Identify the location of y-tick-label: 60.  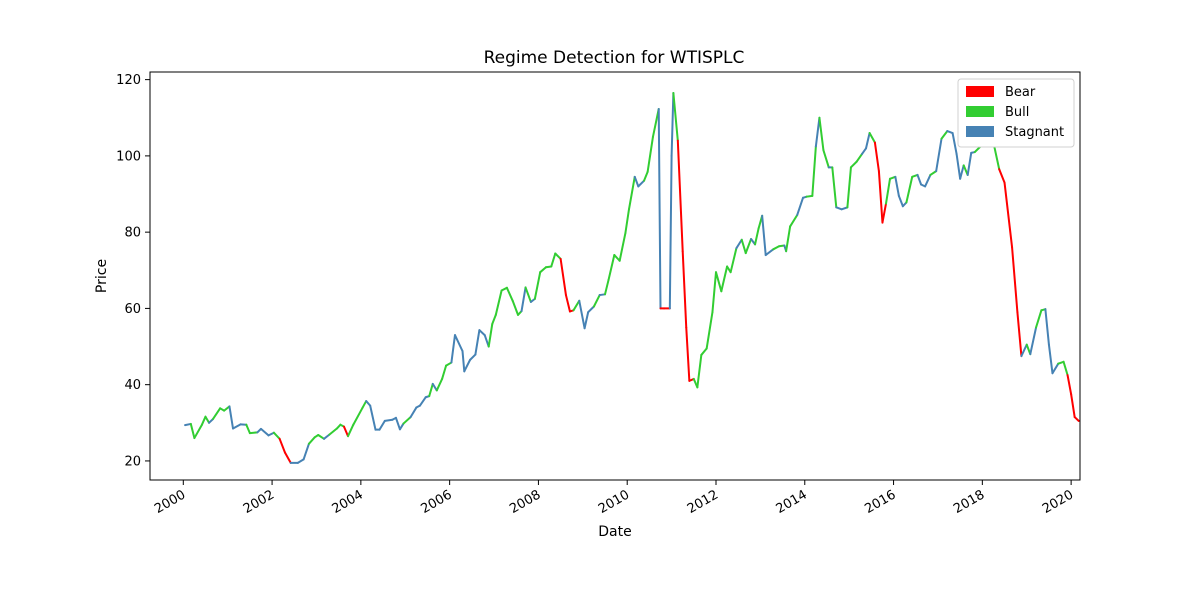
(132, 309).